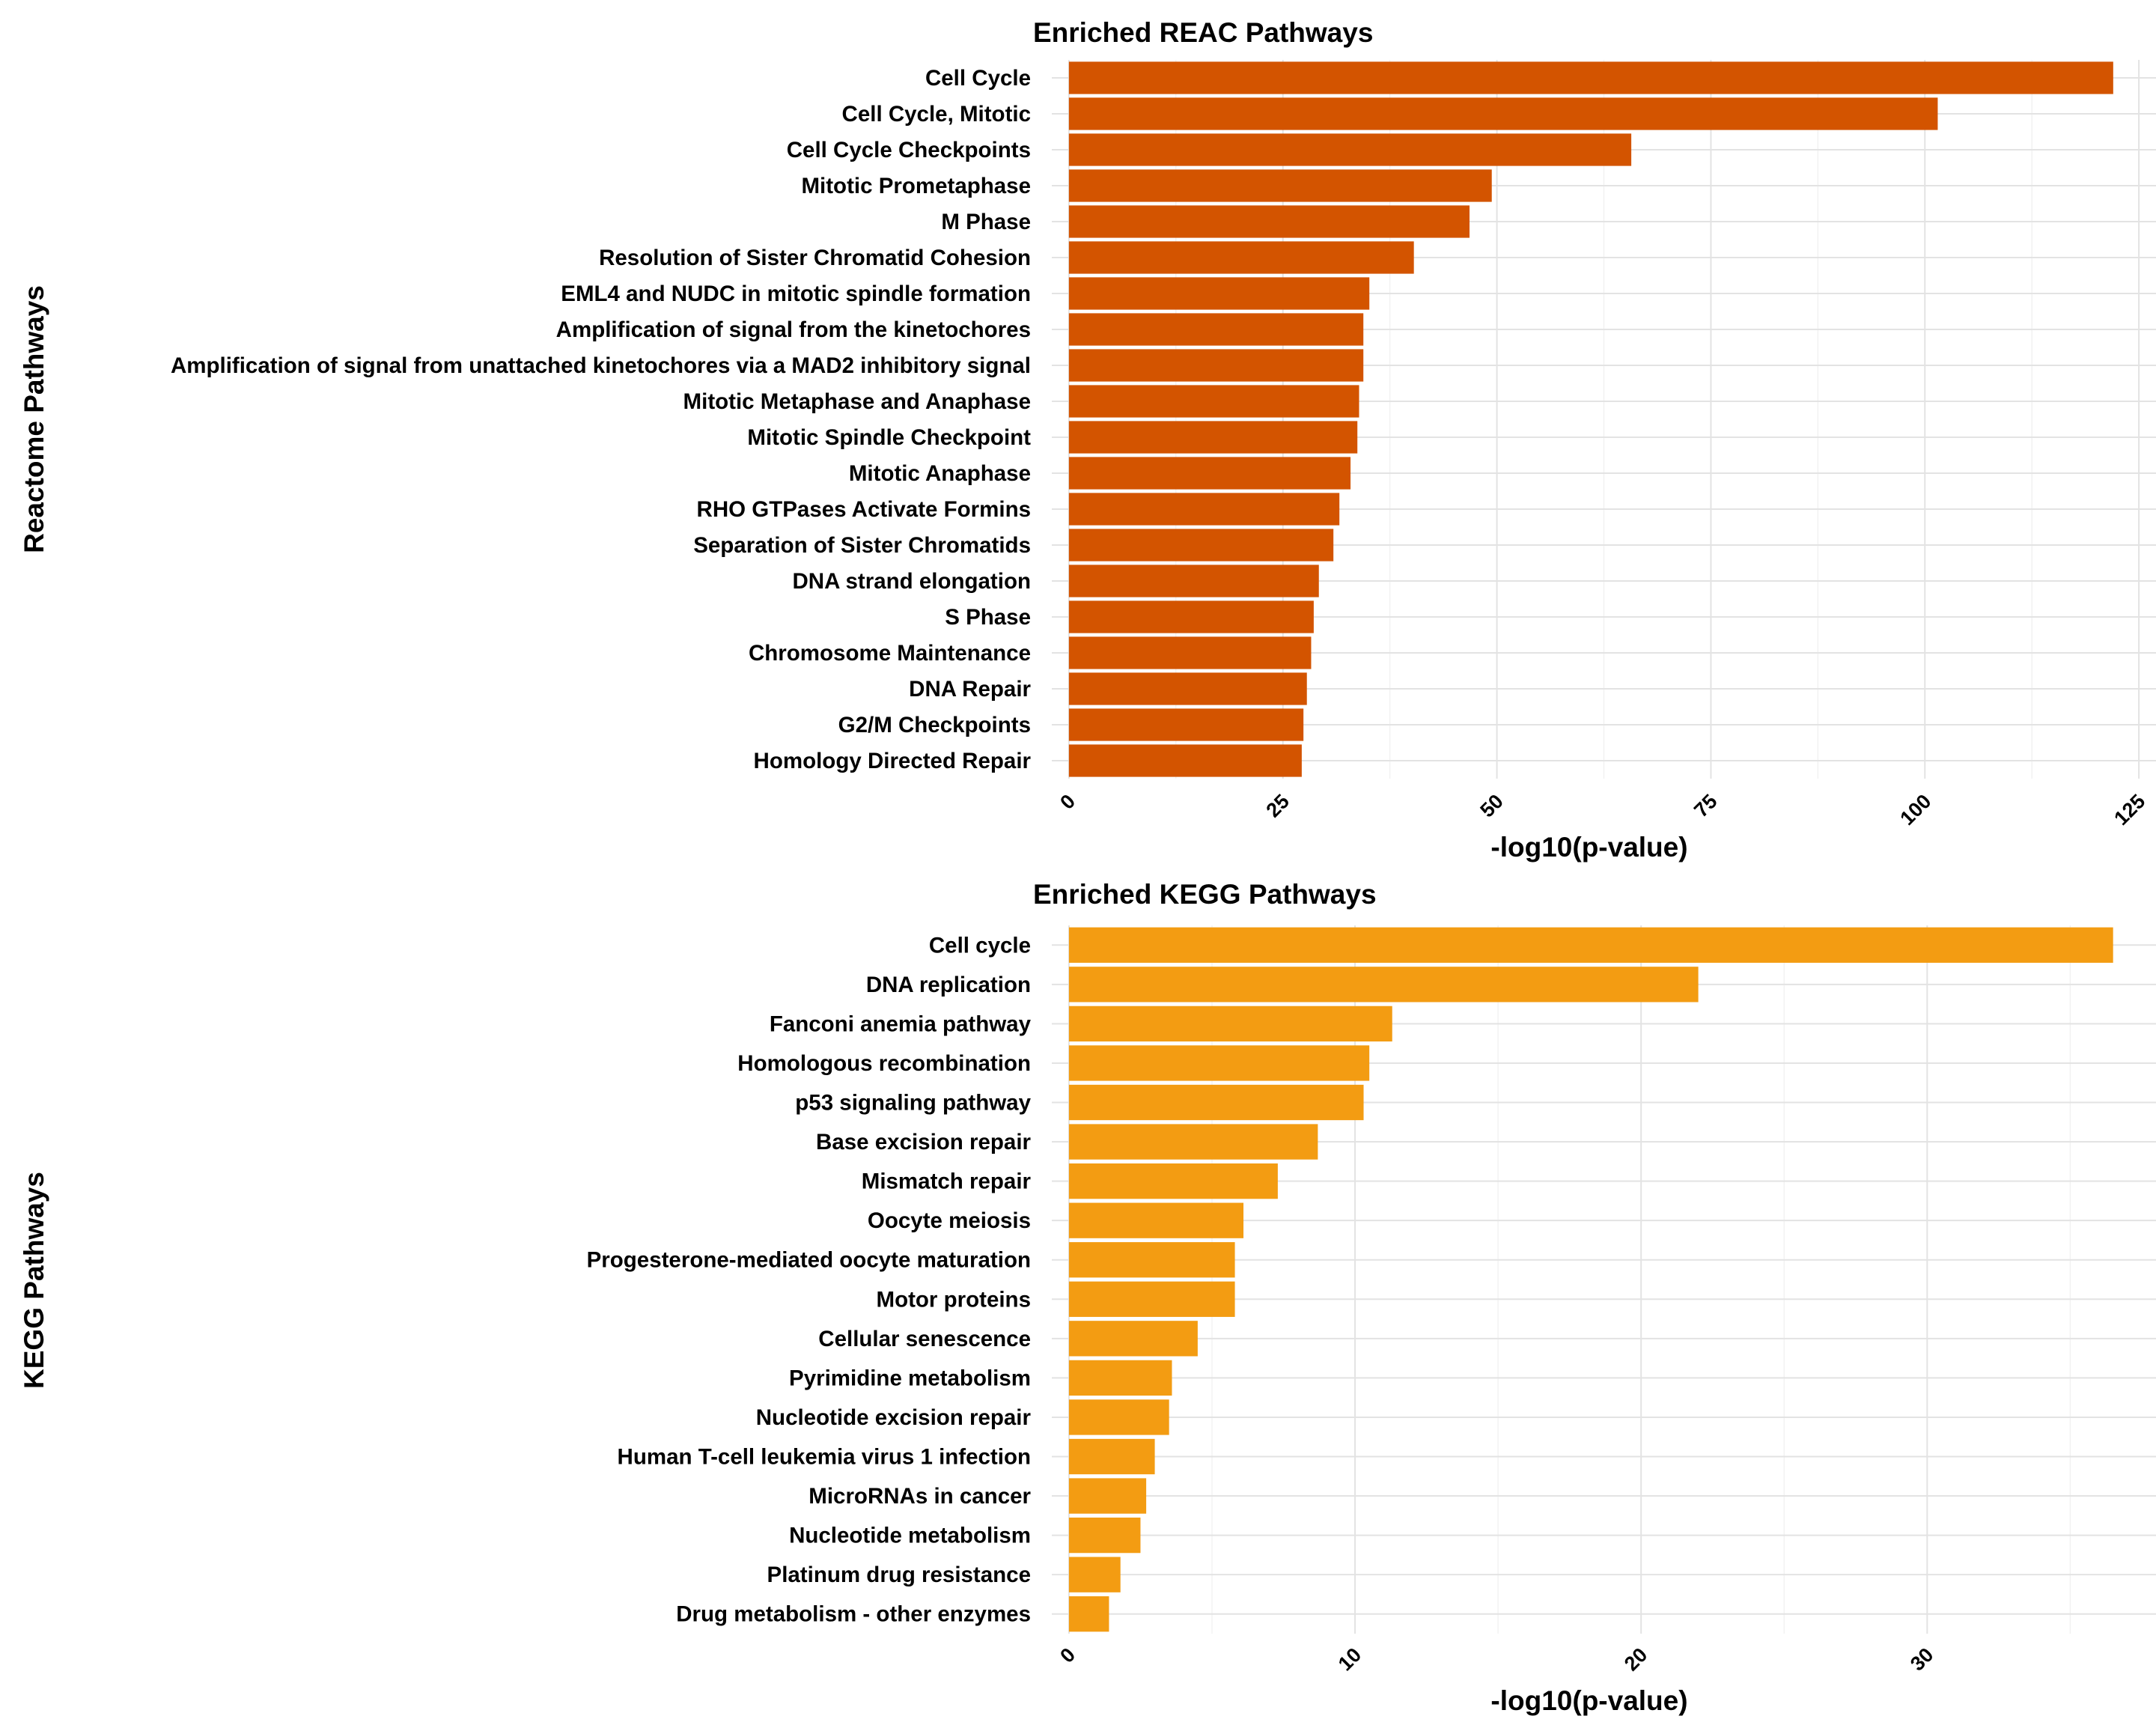 The image size is (2156, 1725). What do you see at coordinates (857, 402) in the screenshot?
I see `reac-category-label: Mitotic Metaphase and Anaphase` at bounding box center [857, 402].